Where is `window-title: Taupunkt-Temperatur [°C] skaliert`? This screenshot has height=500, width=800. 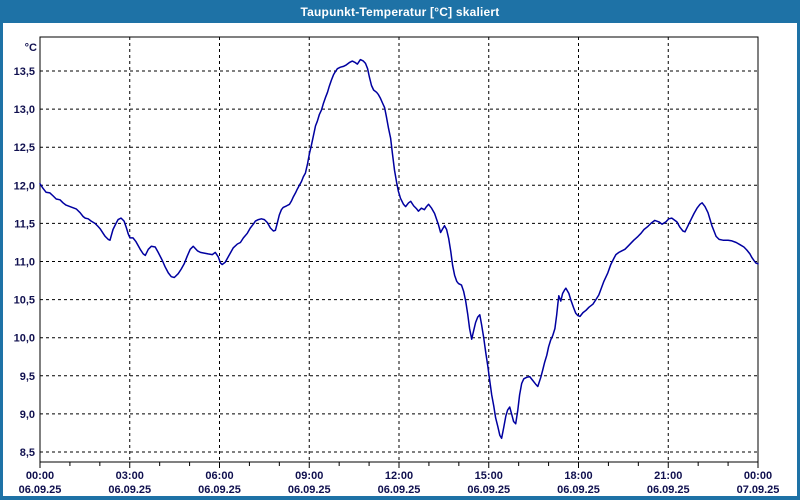 window-title: Taupunkt-Temperatur [°C] skaliert is located at coordinates (400, 11).